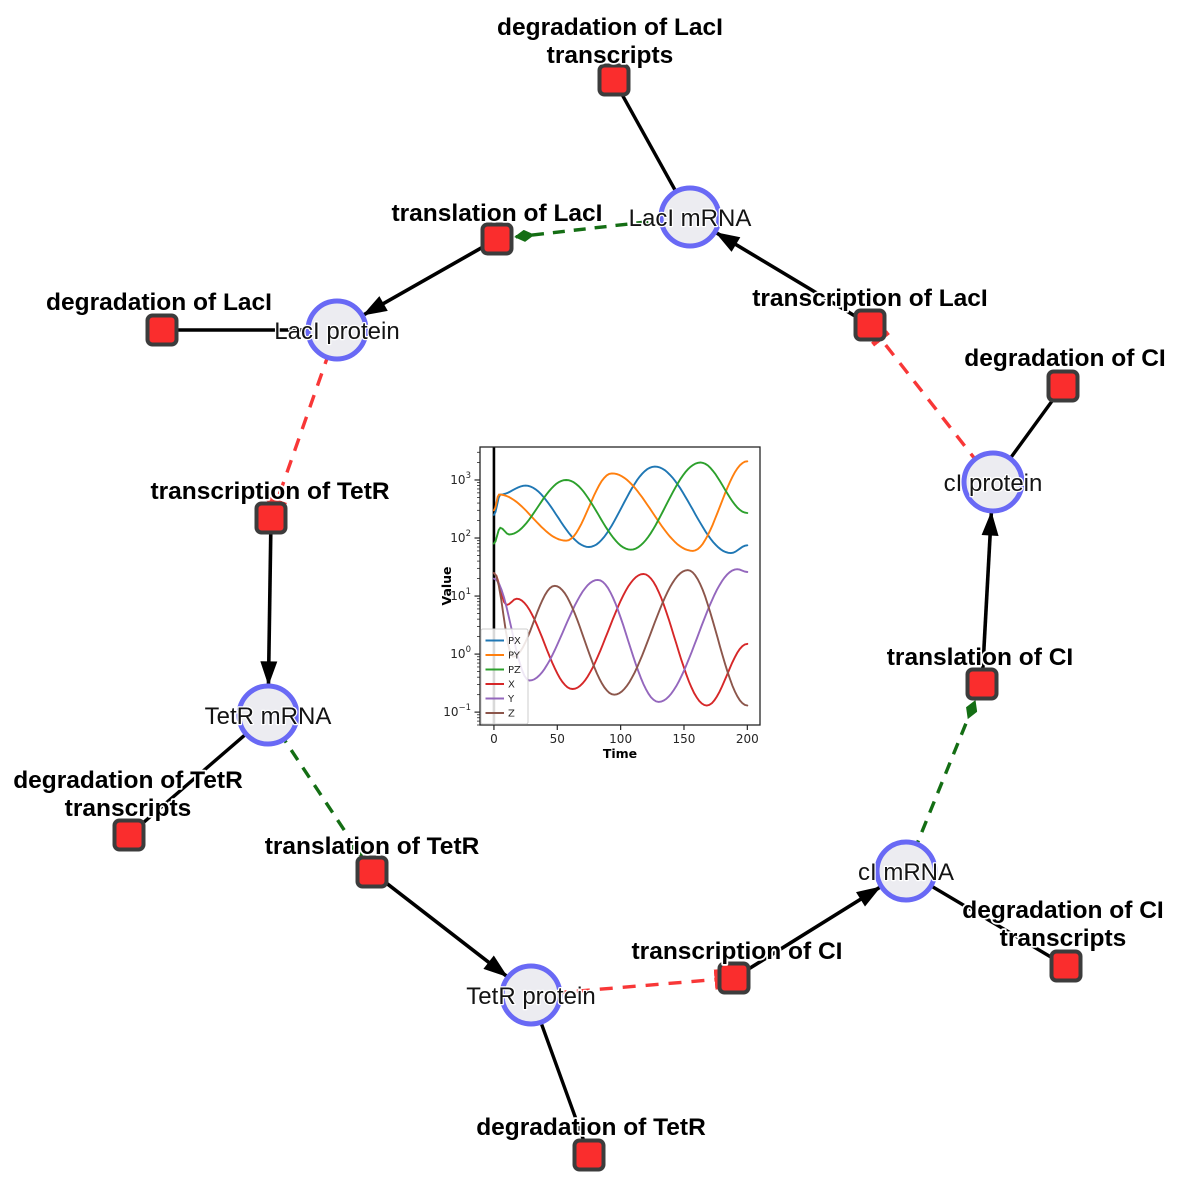 This screenshot has height=1200, width=1189. Describe the element at coordinates (1063, 938) in the screenshot. I see `reaction-label-deg-ci-tx: transcripts` at that location.